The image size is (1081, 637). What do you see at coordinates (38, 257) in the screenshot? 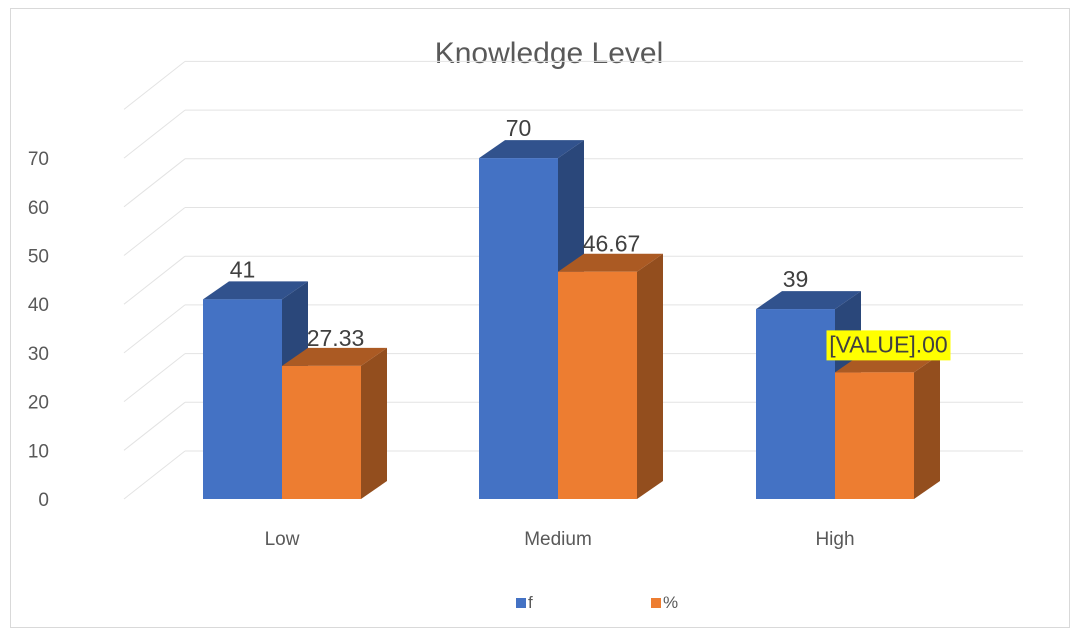
I see `y-tick-label: 50` at bounding box center [38, 257].